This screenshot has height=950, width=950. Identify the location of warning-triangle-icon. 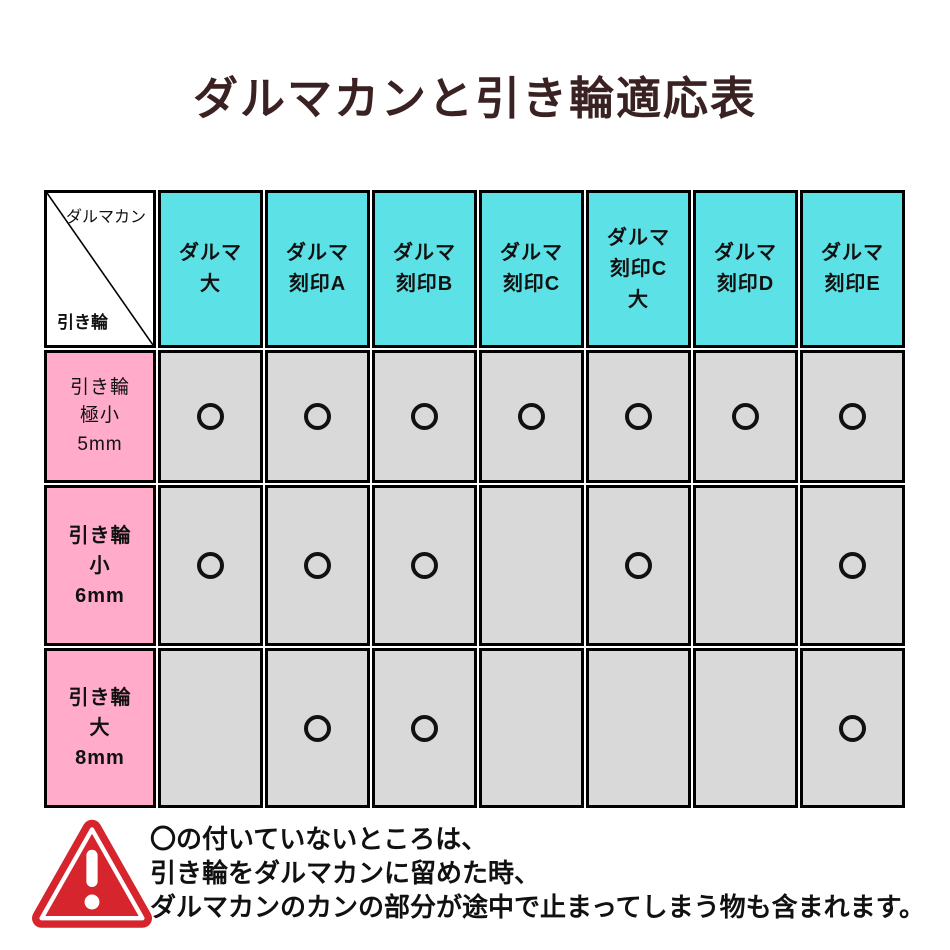
(92, 873).